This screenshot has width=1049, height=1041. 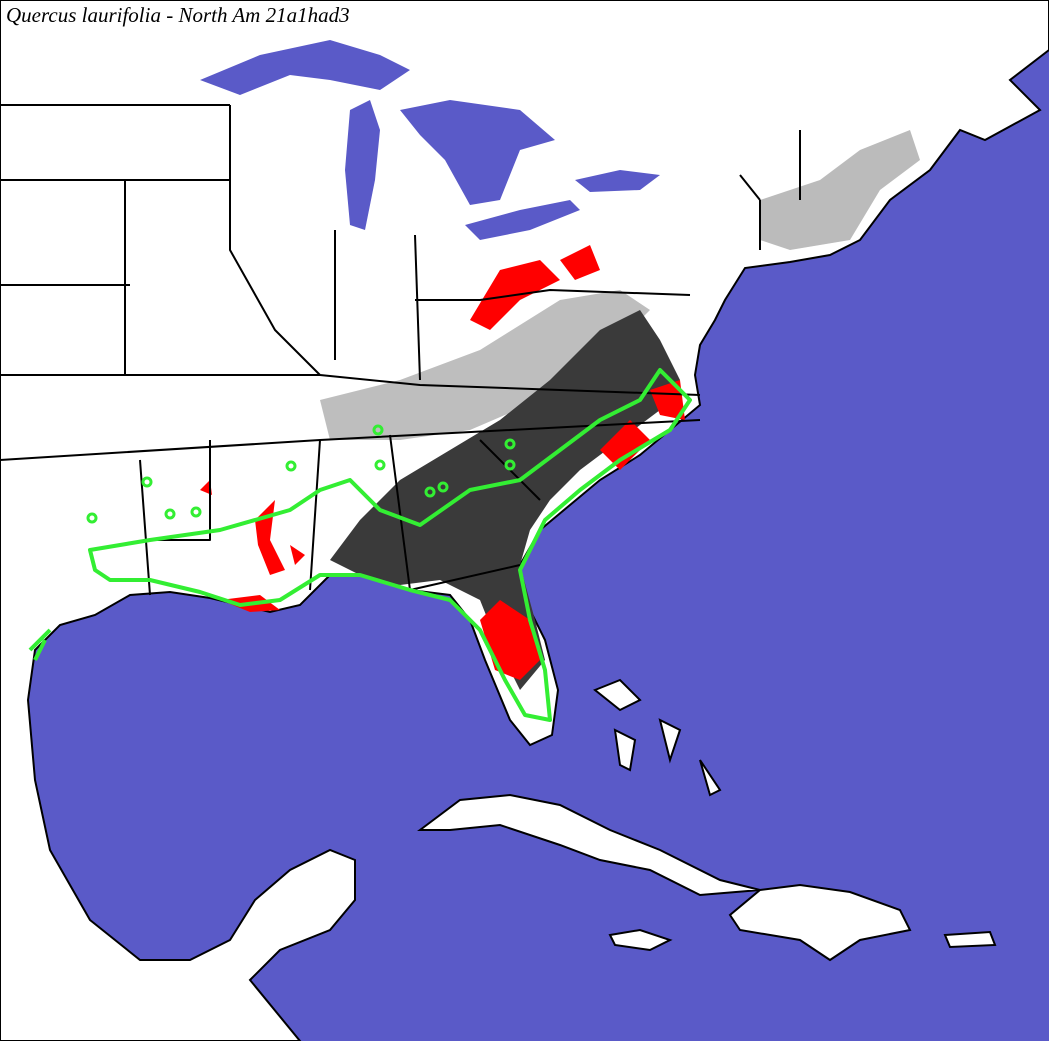 I want to click on lake-ontario, so click(x=617, y=181).